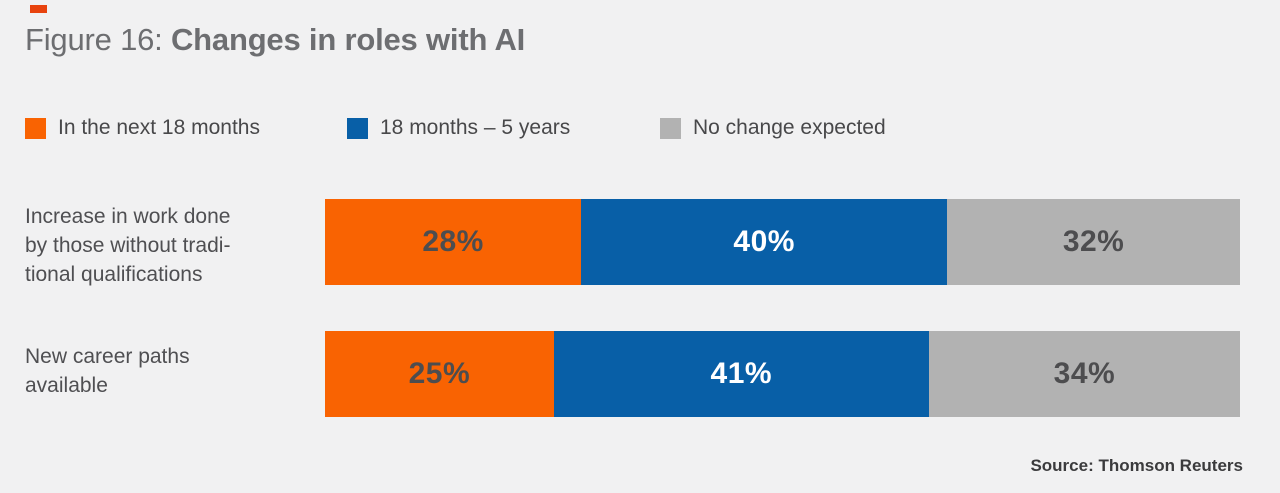 This screenshot has height=493, width=1280. I want to click on legend-item-18-months-5-years: 18 months – 5 years, so click(458, 128).